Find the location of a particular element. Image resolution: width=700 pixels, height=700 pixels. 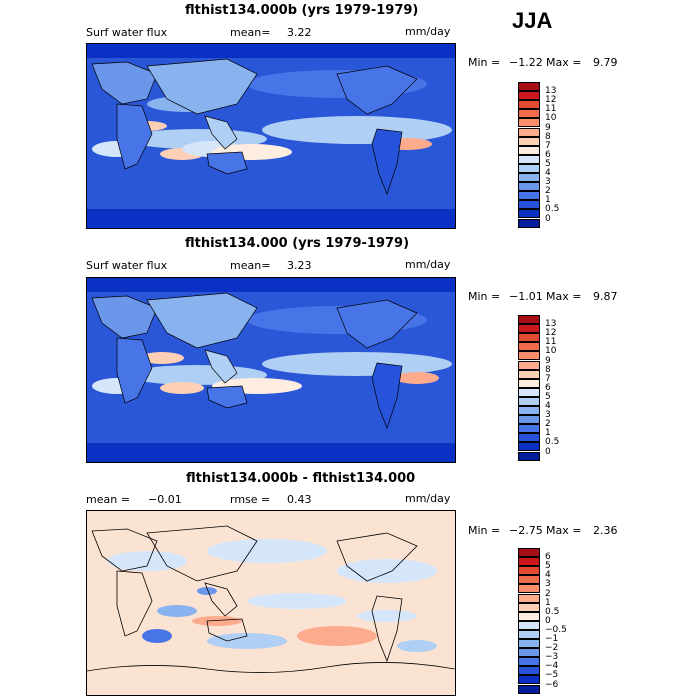

colorbar-level-label: 7 is located at coordinates (548, 378).